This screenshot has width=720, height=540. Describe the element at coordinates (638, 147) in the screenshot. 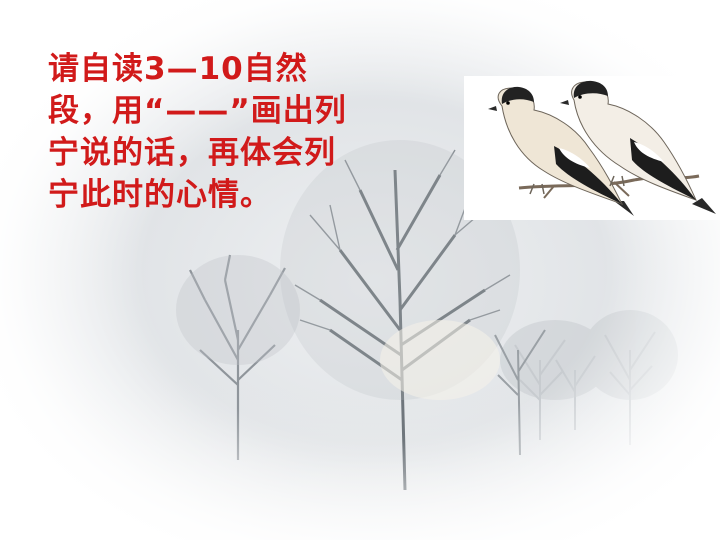

I see `bird-right` at that location.